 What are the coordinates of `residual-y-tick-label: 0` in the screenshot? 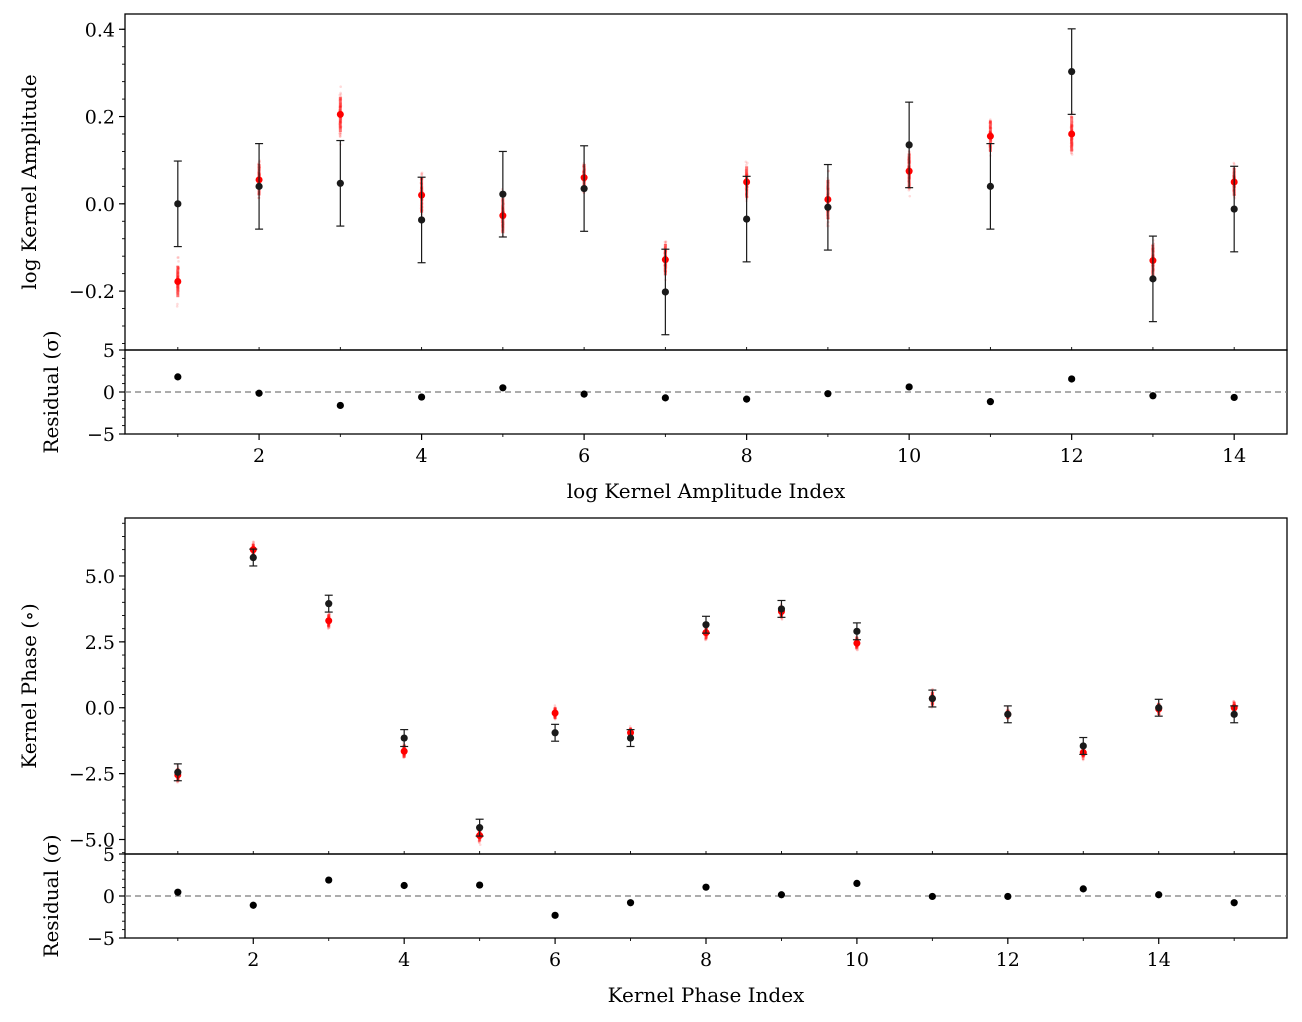 It's located at (109, 393).